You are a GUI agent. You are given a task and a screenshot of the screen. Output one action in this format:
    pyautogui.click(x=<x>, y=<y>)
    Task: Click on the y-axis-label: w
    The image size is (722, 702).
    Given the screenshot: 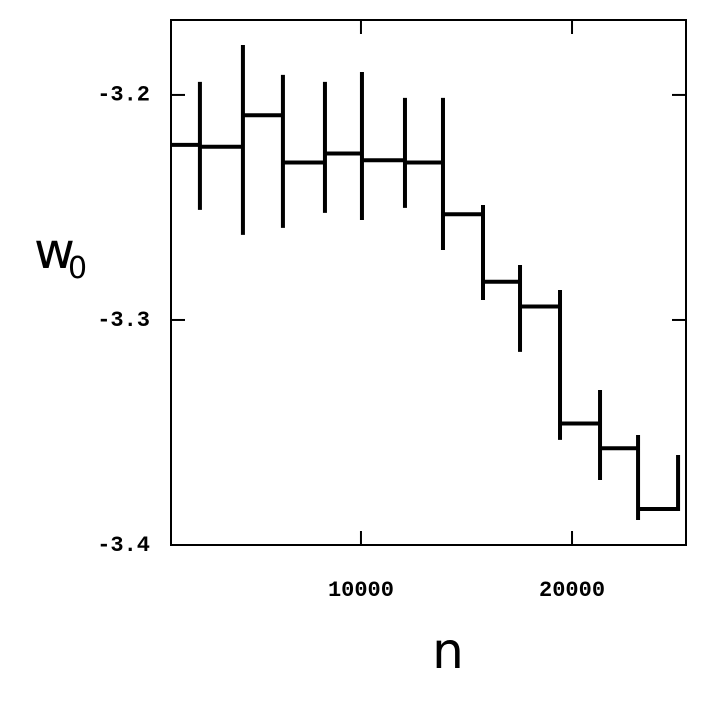 What is the action you would take?
    pyautogui.click(x=54, y=251)
    